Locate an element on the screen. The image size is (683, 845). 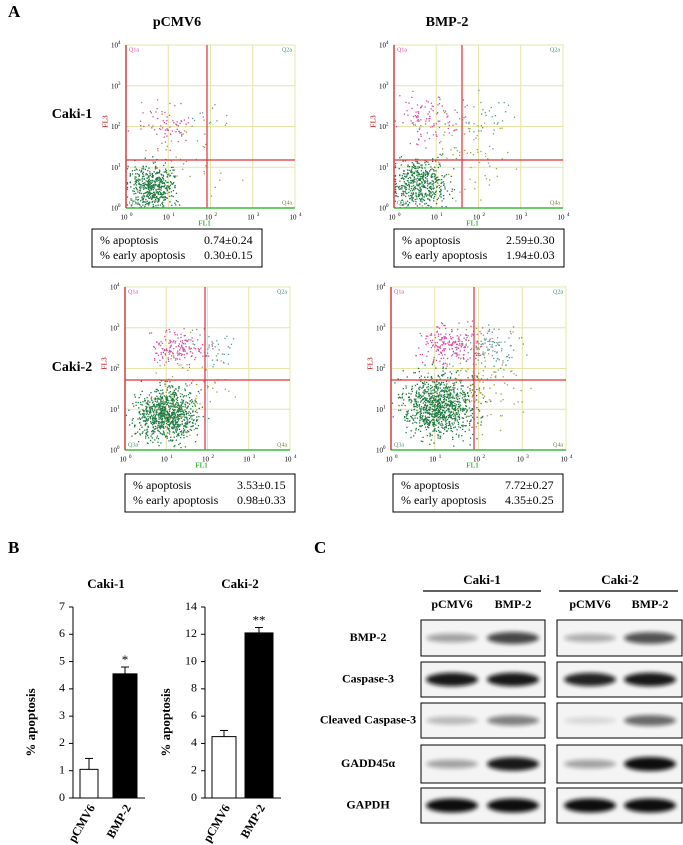
y-tick-exp: 3 is located at coordinates (384, 326).